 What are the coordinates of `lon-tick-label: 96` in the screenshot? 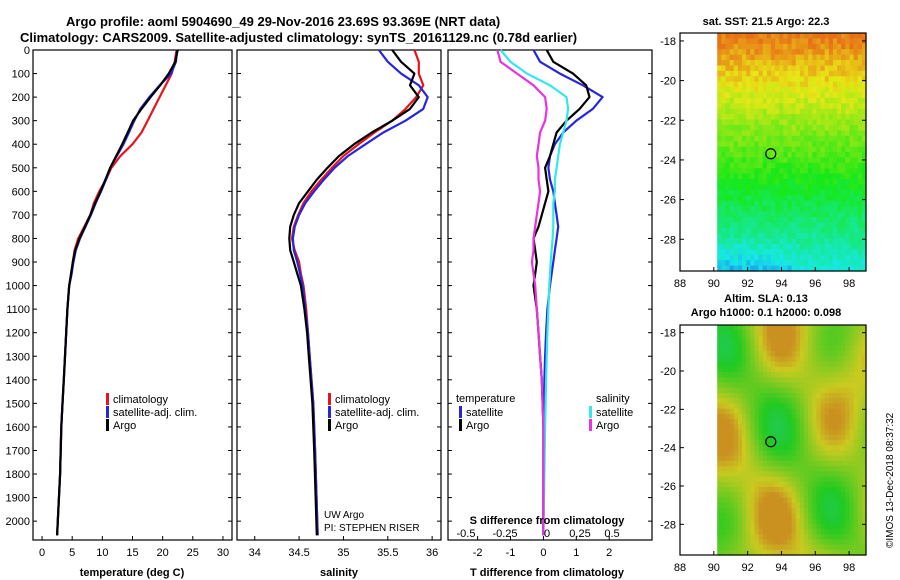 It's located at (815, 568).